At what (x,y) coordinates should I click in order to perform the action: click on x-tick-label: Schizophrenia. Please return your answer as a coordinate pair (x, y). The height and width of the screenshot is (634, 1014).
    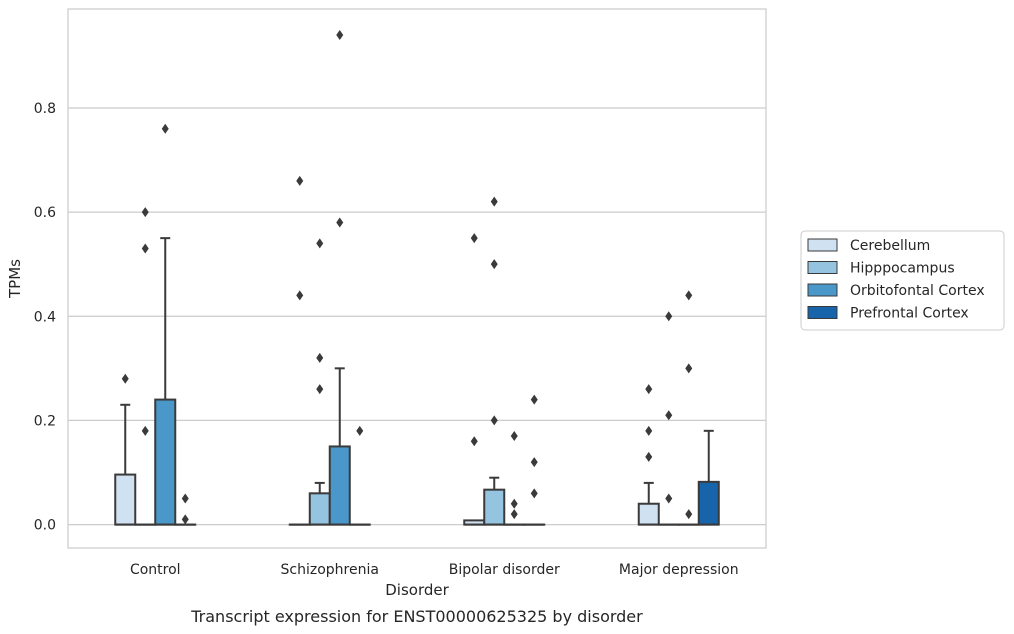
    Looking at the image, I should click on (330, 570).